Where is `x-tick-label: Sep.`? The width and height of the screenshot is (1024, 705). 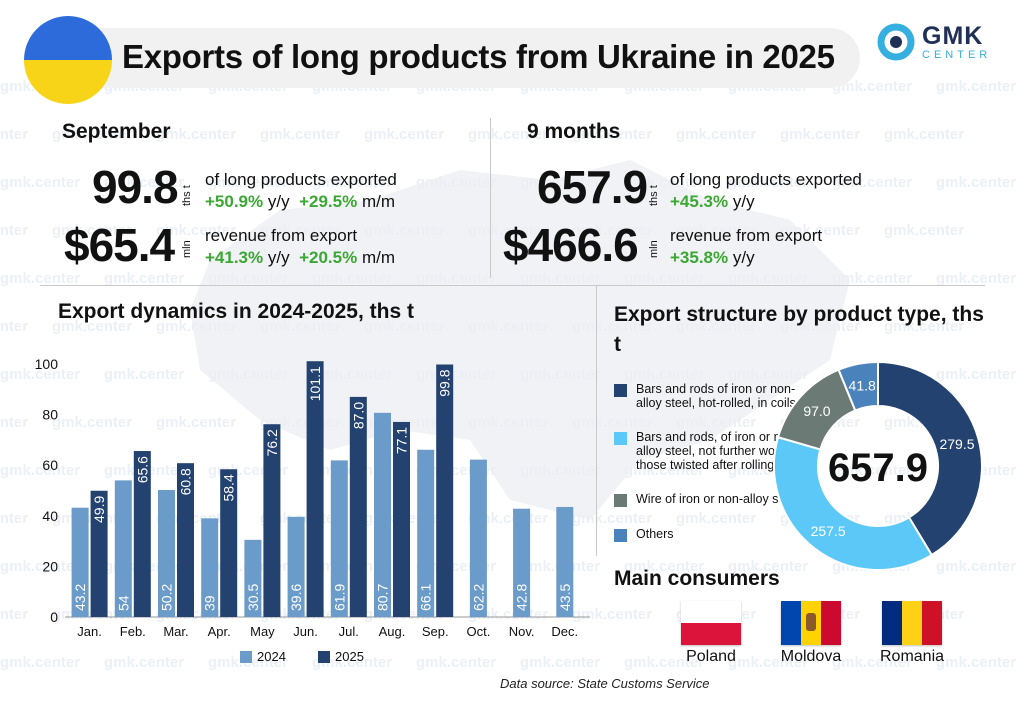 x-tick-label: Sep. is located at coordinates (435, 631).